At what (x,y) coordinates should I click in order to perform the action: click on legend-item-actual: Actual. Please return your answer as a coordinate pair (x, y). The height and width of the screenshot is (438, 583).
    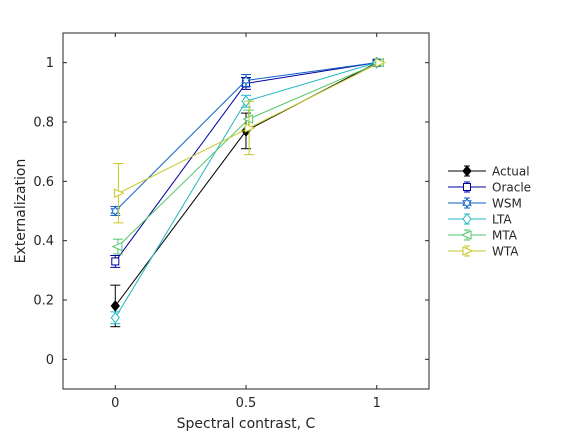
    Looking at the image, I should click on (489, 172).